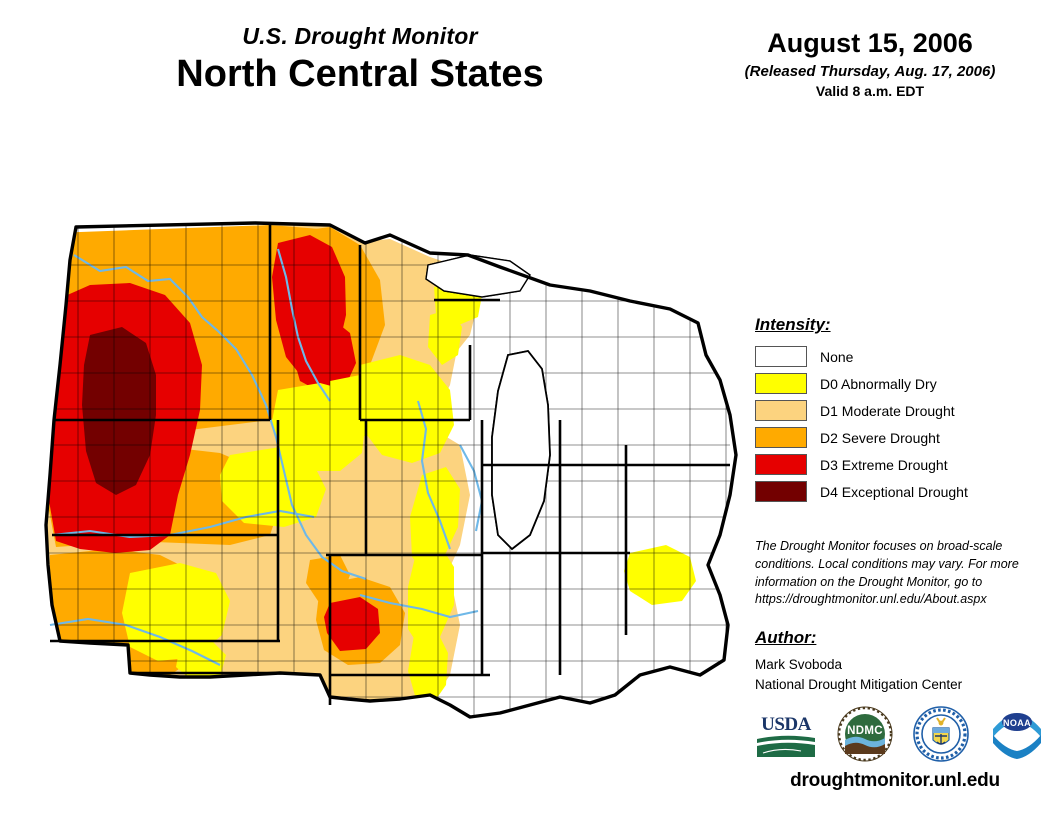  I want to click on valid-date: August 15, 2006, so click(870, 43).